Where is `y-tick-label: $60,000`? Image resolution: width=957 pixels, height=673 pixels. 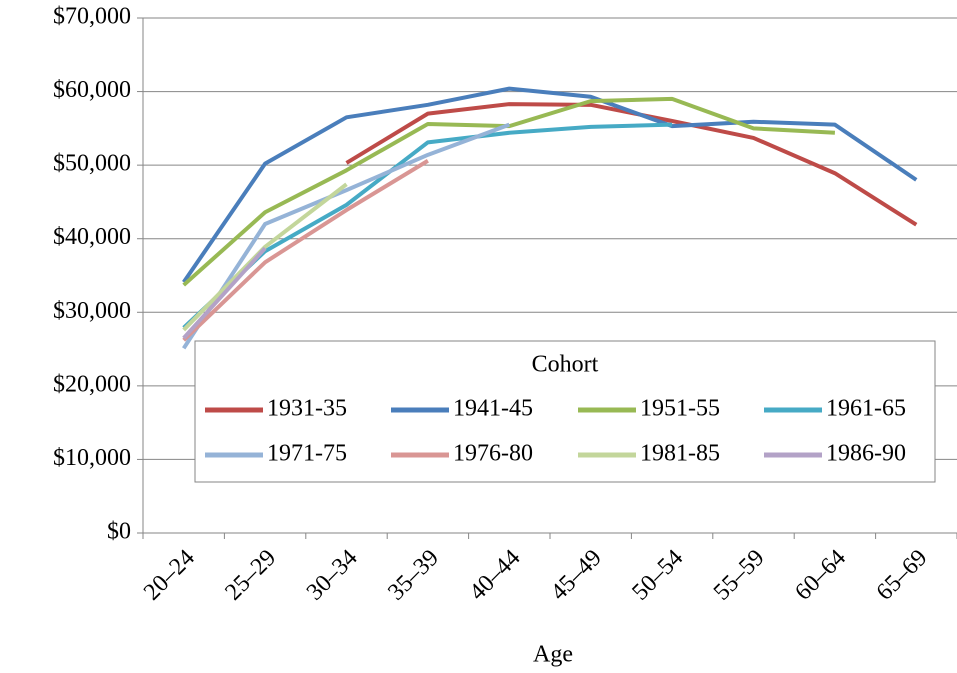 y-tick-label: $60,000 is located at coordinates (92, 90).